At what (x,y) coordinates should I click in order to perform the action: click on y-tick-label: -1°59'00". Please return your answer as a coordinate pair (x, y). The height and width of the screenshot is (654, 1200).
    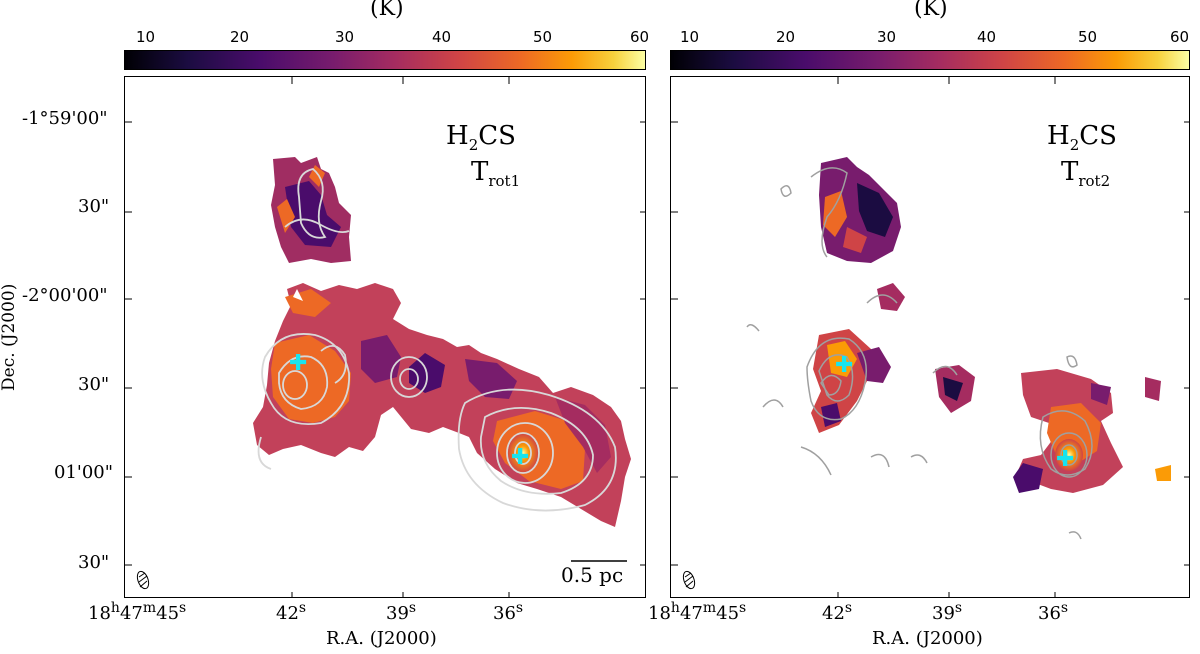
    Looking at the image, I should click on (65, 118).